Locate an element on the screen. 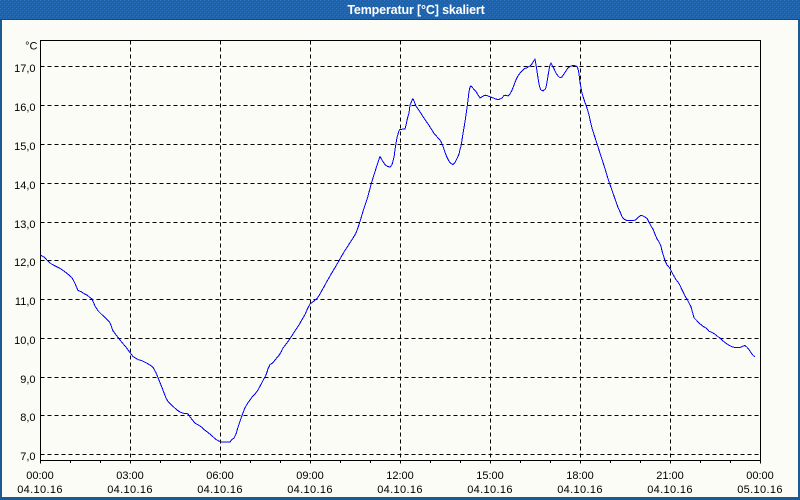 The height and width of the screenshot is (500, 800). svg-text: 13,0 is located at coordinates (24, 225).